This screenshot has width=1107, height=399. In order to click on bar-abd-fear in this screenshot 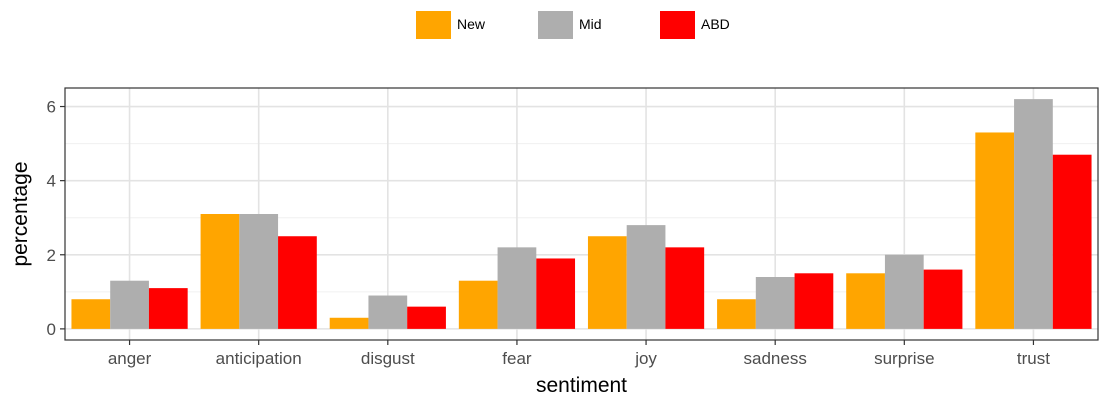, I will do `click(556, 293)`.